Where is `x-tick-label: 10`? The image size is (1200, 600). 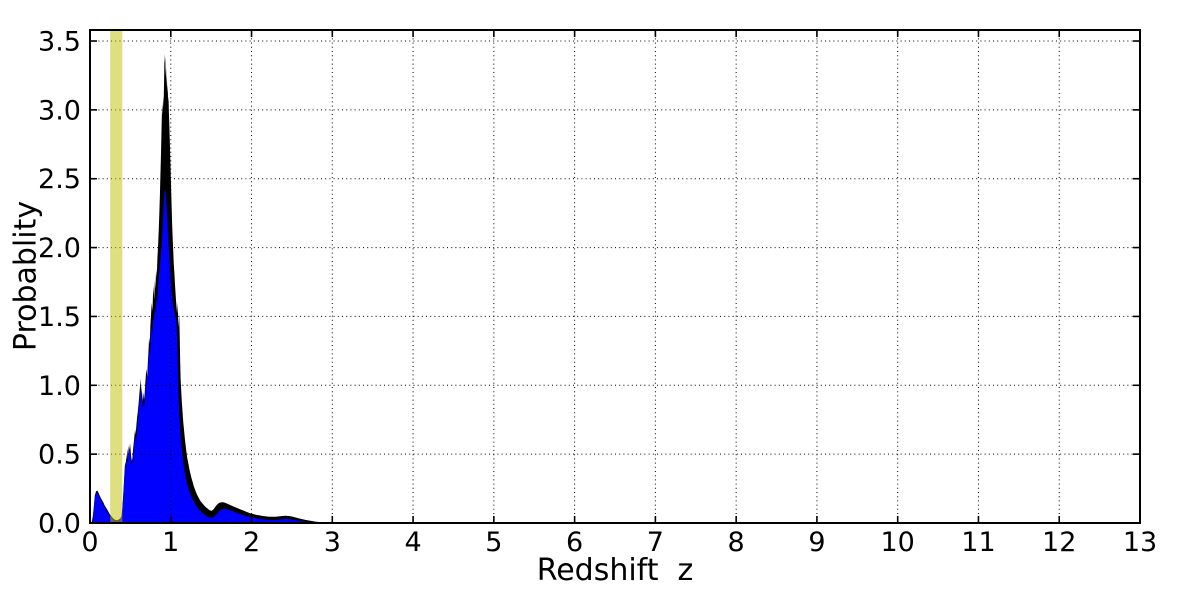
x-tick-label: 10 is located at coordinates (898, 542).